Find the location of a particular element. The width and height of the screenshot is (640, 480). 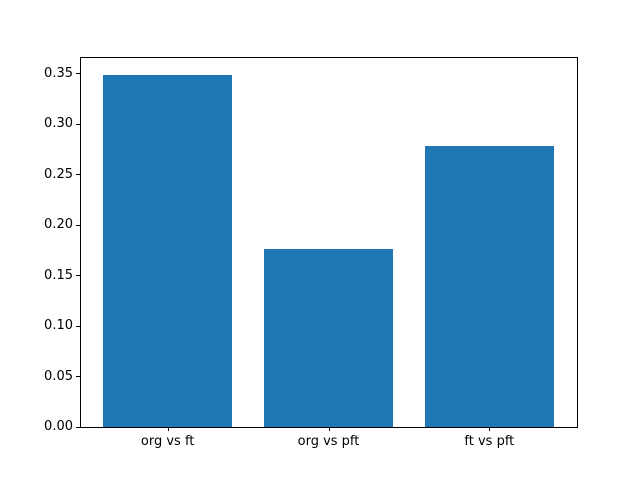

y-tick-label: 0.15 is located at coordinates (58, 275).